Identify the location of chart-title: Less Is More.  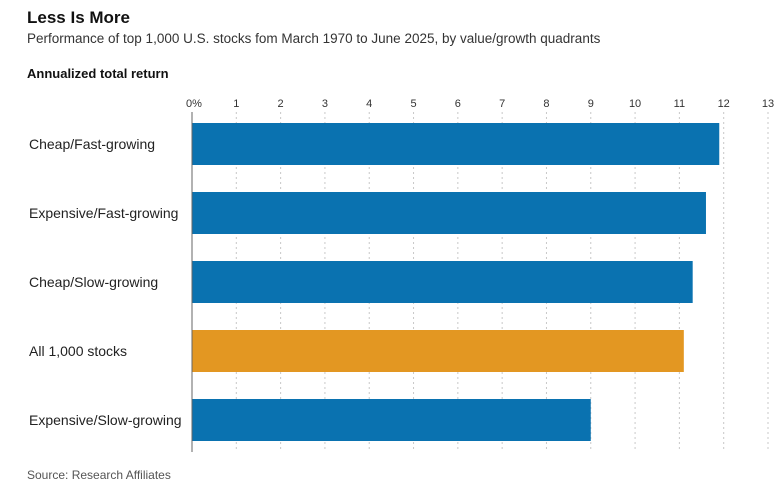
(78, 17).